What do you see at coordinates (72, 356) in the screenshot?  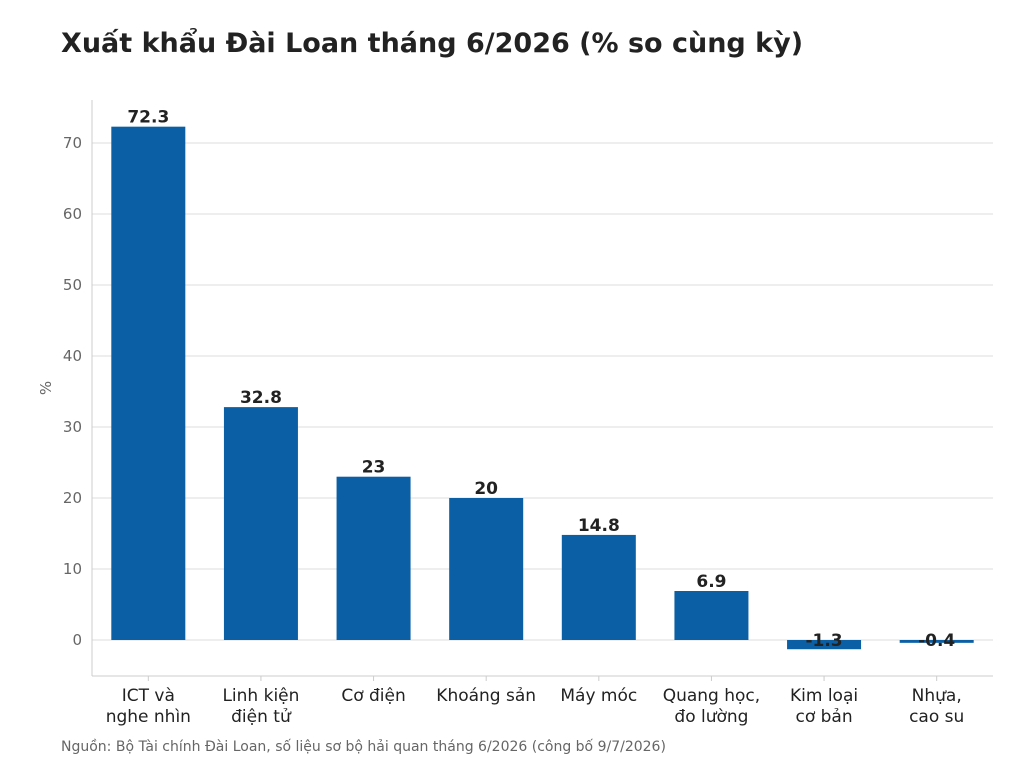 I see `y-tick-label: 40` at bounding box center [72, 356].